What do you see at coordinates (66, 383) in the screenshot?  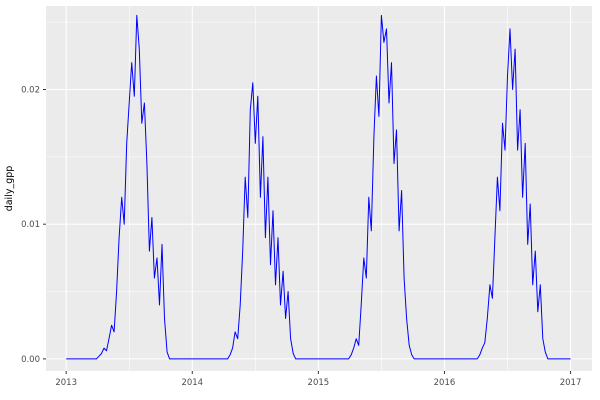 I see `x-tick-label: 2013` at bounding box center [66, 383].